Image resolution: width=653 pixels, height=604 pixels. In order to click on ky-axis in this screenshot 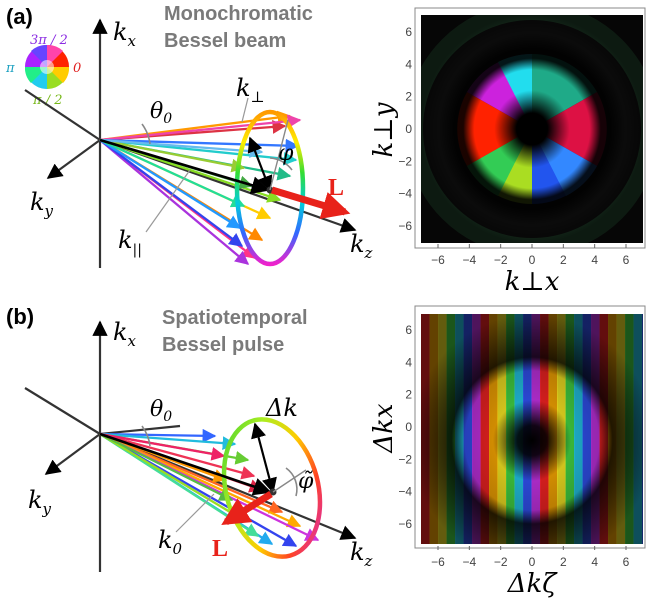, I will do `click(73, 159)`.